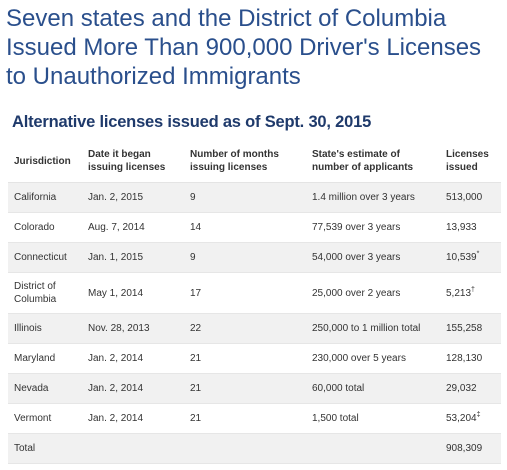 This screenshot has height=470, width=507. Describe the element at coordinates (461, 257) in the screenshot. I see `issued-value: 10,539` at that location.